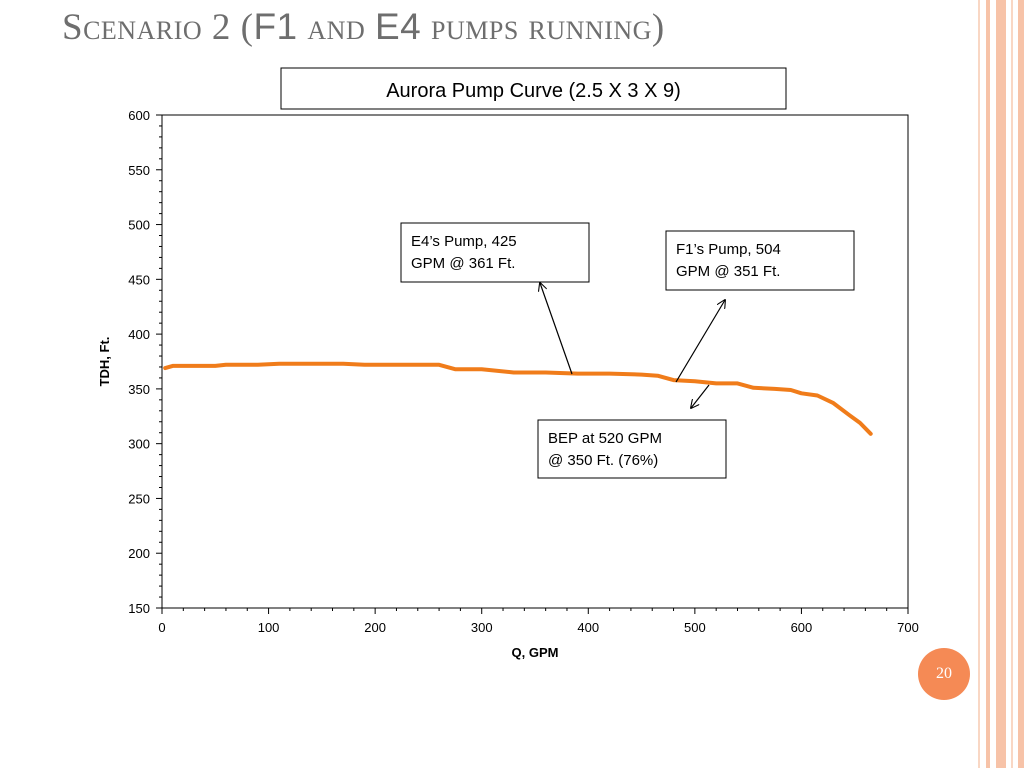 The image size is (1024, 768). I want to click on x-tick-label: 0, so click(161, 627).